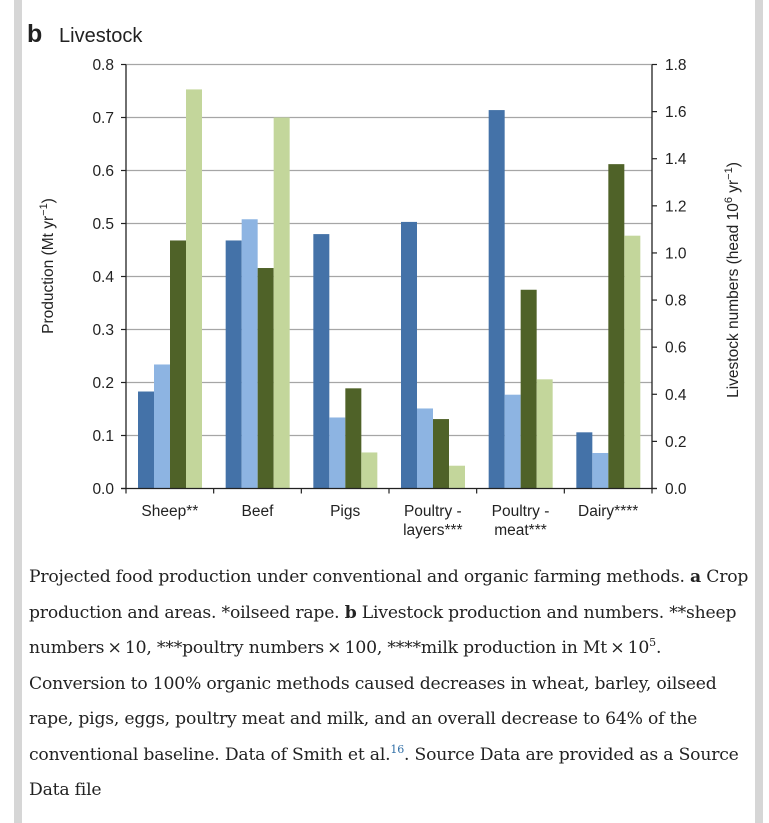 Image resolution: width=769 pixels, height=823 pixels. What do you see at coordinates (520, 530) in the screenshot?
I see `x-tick-label: meat***` at bounding box center [520, 530].